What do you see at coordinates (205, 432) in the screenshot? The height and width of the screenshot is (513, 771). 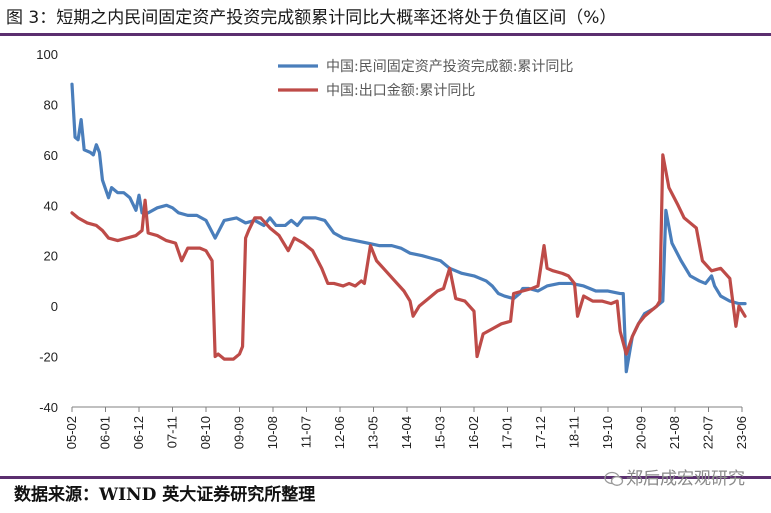 I see `x-tick-label: 08-10` at bounding box center [205, 432].